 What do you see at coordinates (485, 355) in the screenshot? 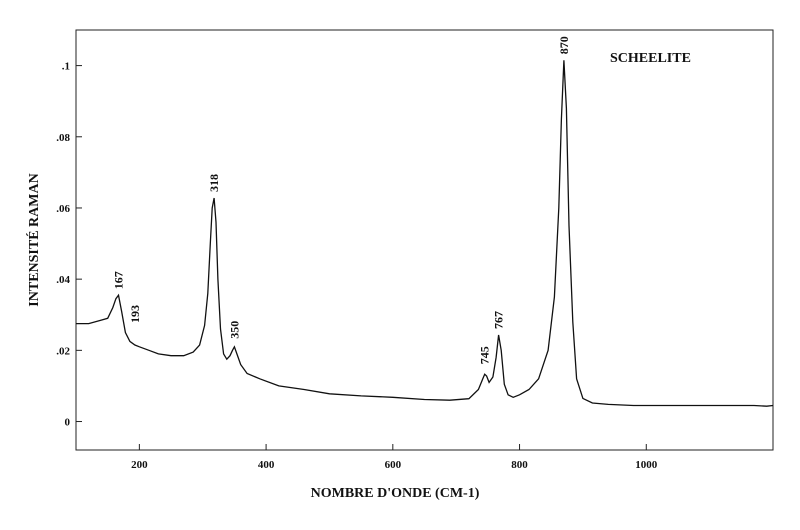
I see `peak-label: 745` at bounding box center [485, 355].